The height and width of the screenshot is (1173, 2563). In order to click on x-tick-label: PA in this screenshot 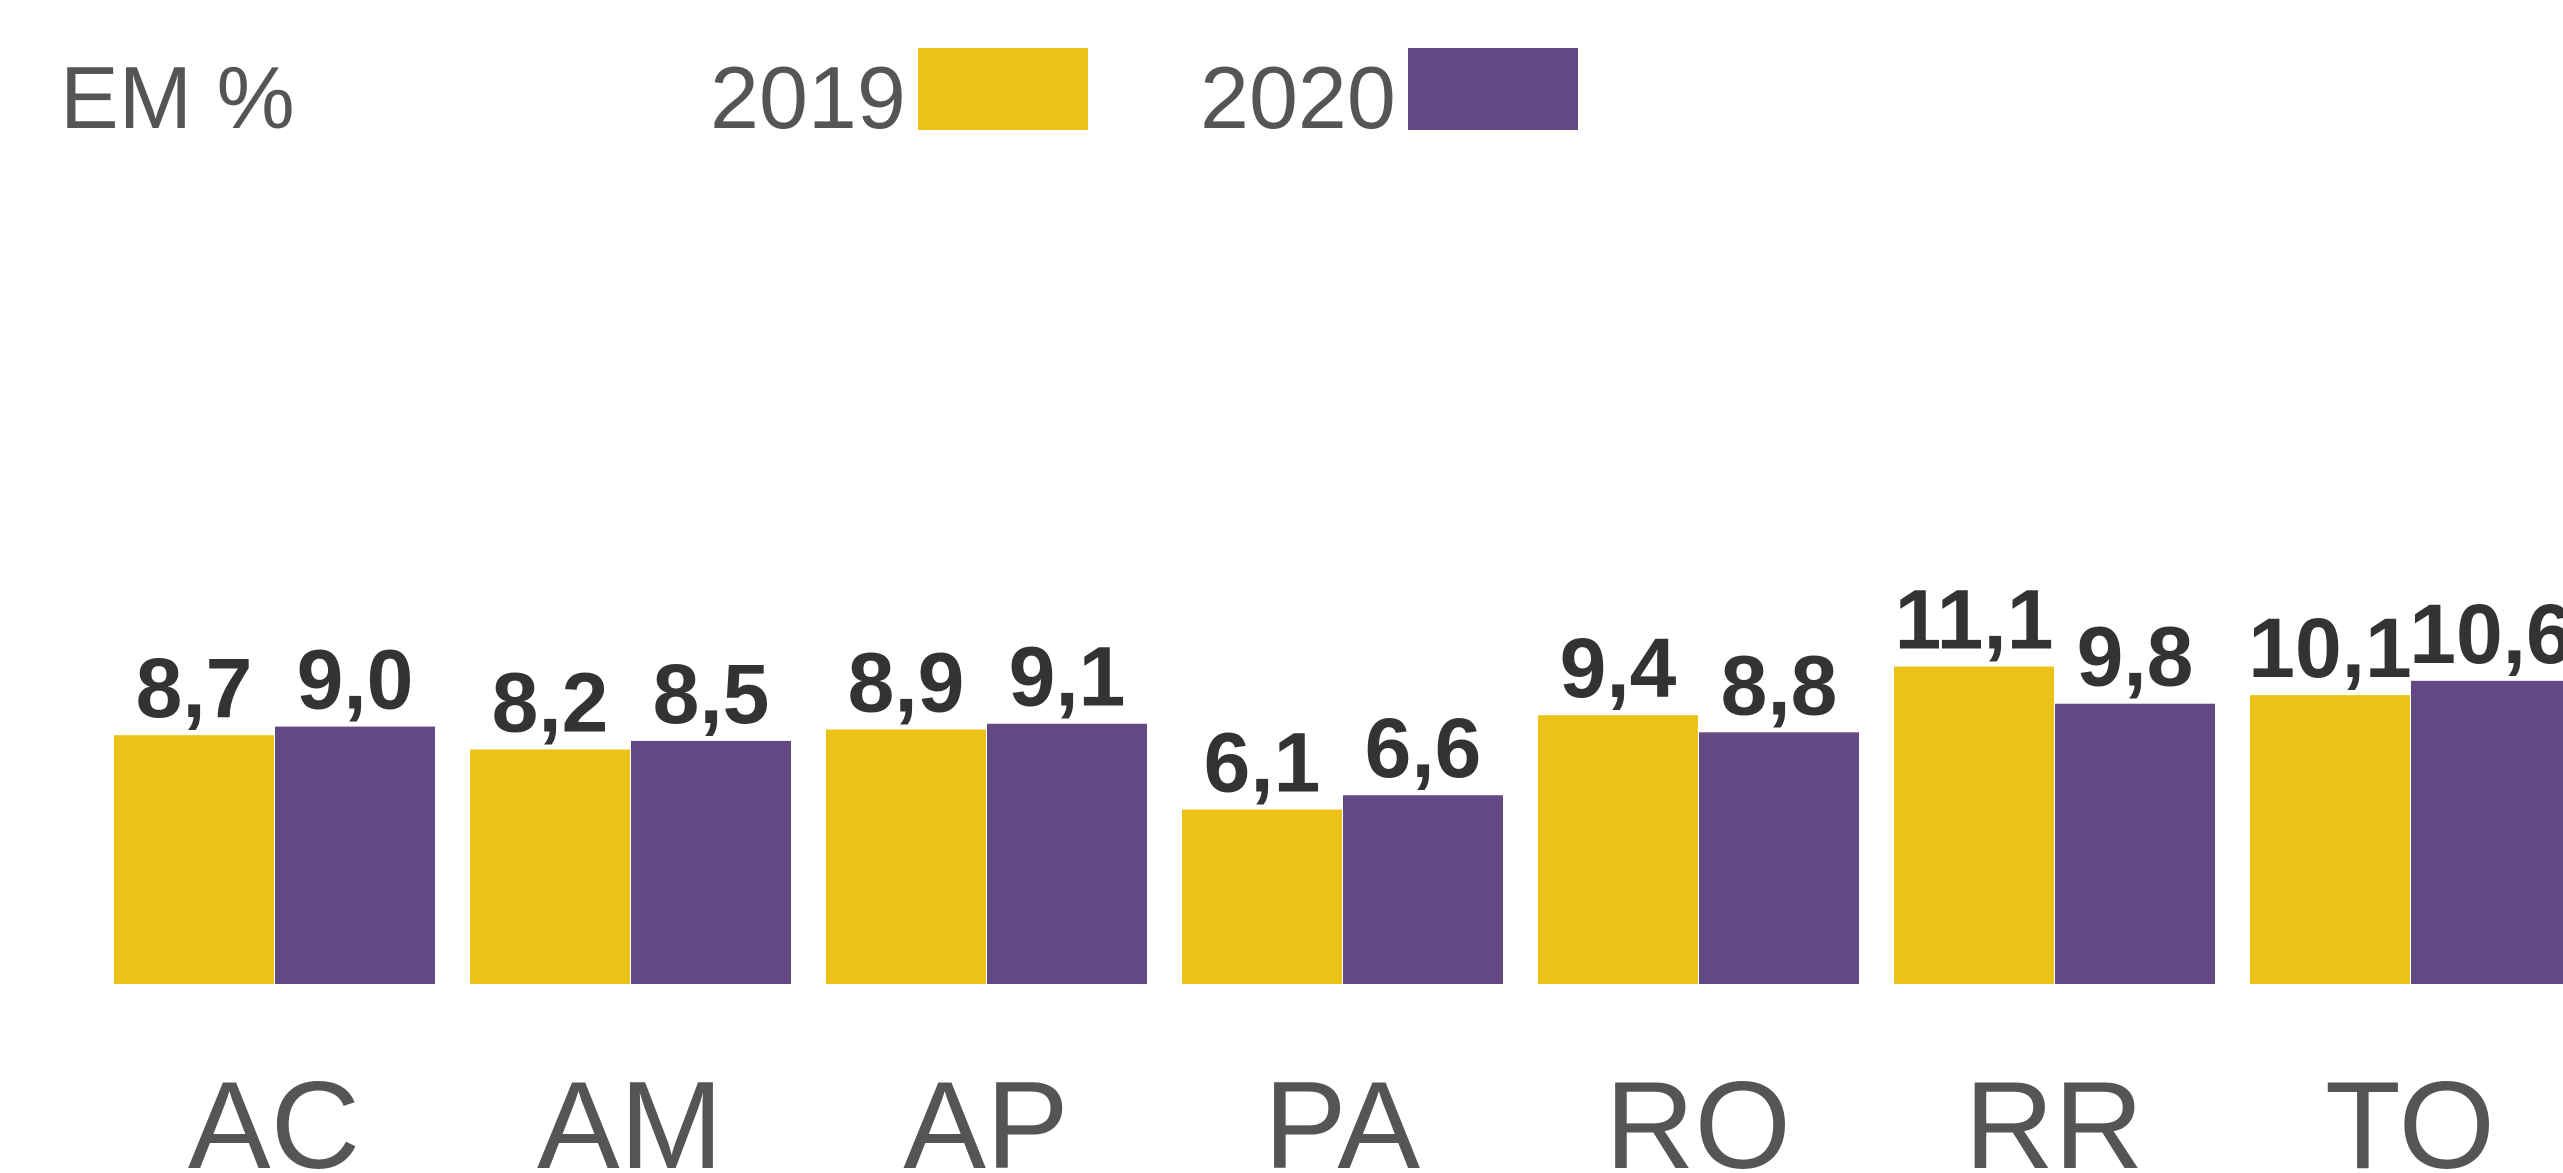, I will do `click(1342, 1115)`.